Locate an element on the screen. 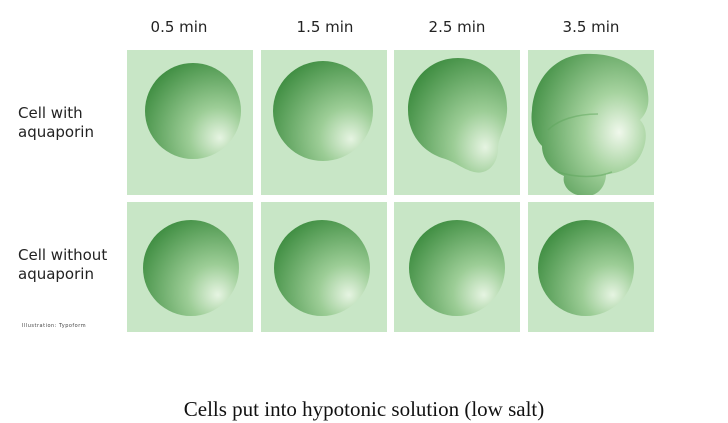 The height and width of the screenshot is (423, 728). column-header-3-5-min: 3.5 min is located at coordinates (591, 27).